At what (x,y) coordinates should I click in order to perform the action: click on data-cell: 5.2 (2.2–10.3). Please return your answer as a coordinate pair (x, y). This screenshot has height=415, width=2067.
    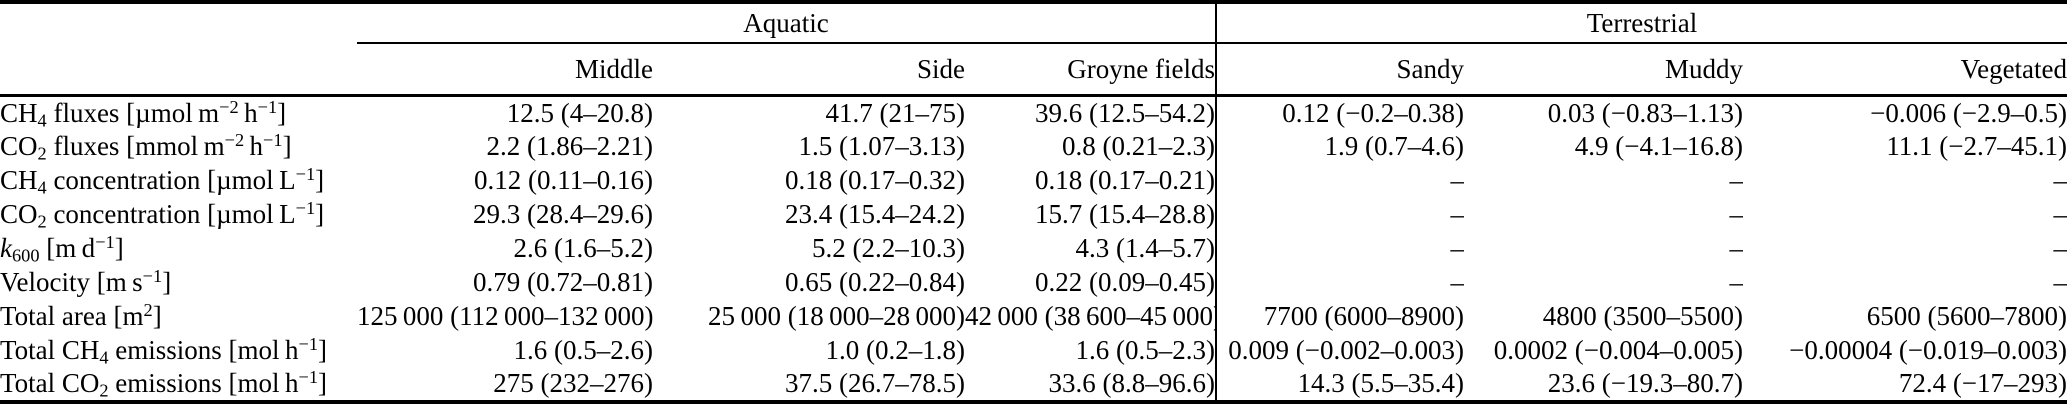
    Looking at the image, I should click on (888, 248).